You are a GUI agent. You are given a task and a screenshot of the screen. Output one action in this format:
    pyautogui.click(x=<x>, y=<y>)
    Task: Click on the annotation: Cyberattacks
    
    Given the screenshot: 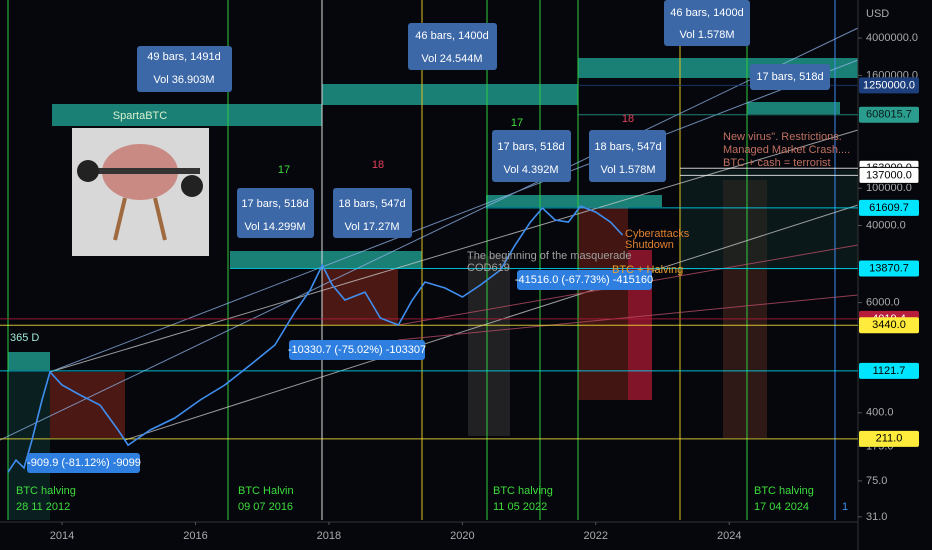 What is the action you would take?
    pyautogui.click(x=657, y=234)
    